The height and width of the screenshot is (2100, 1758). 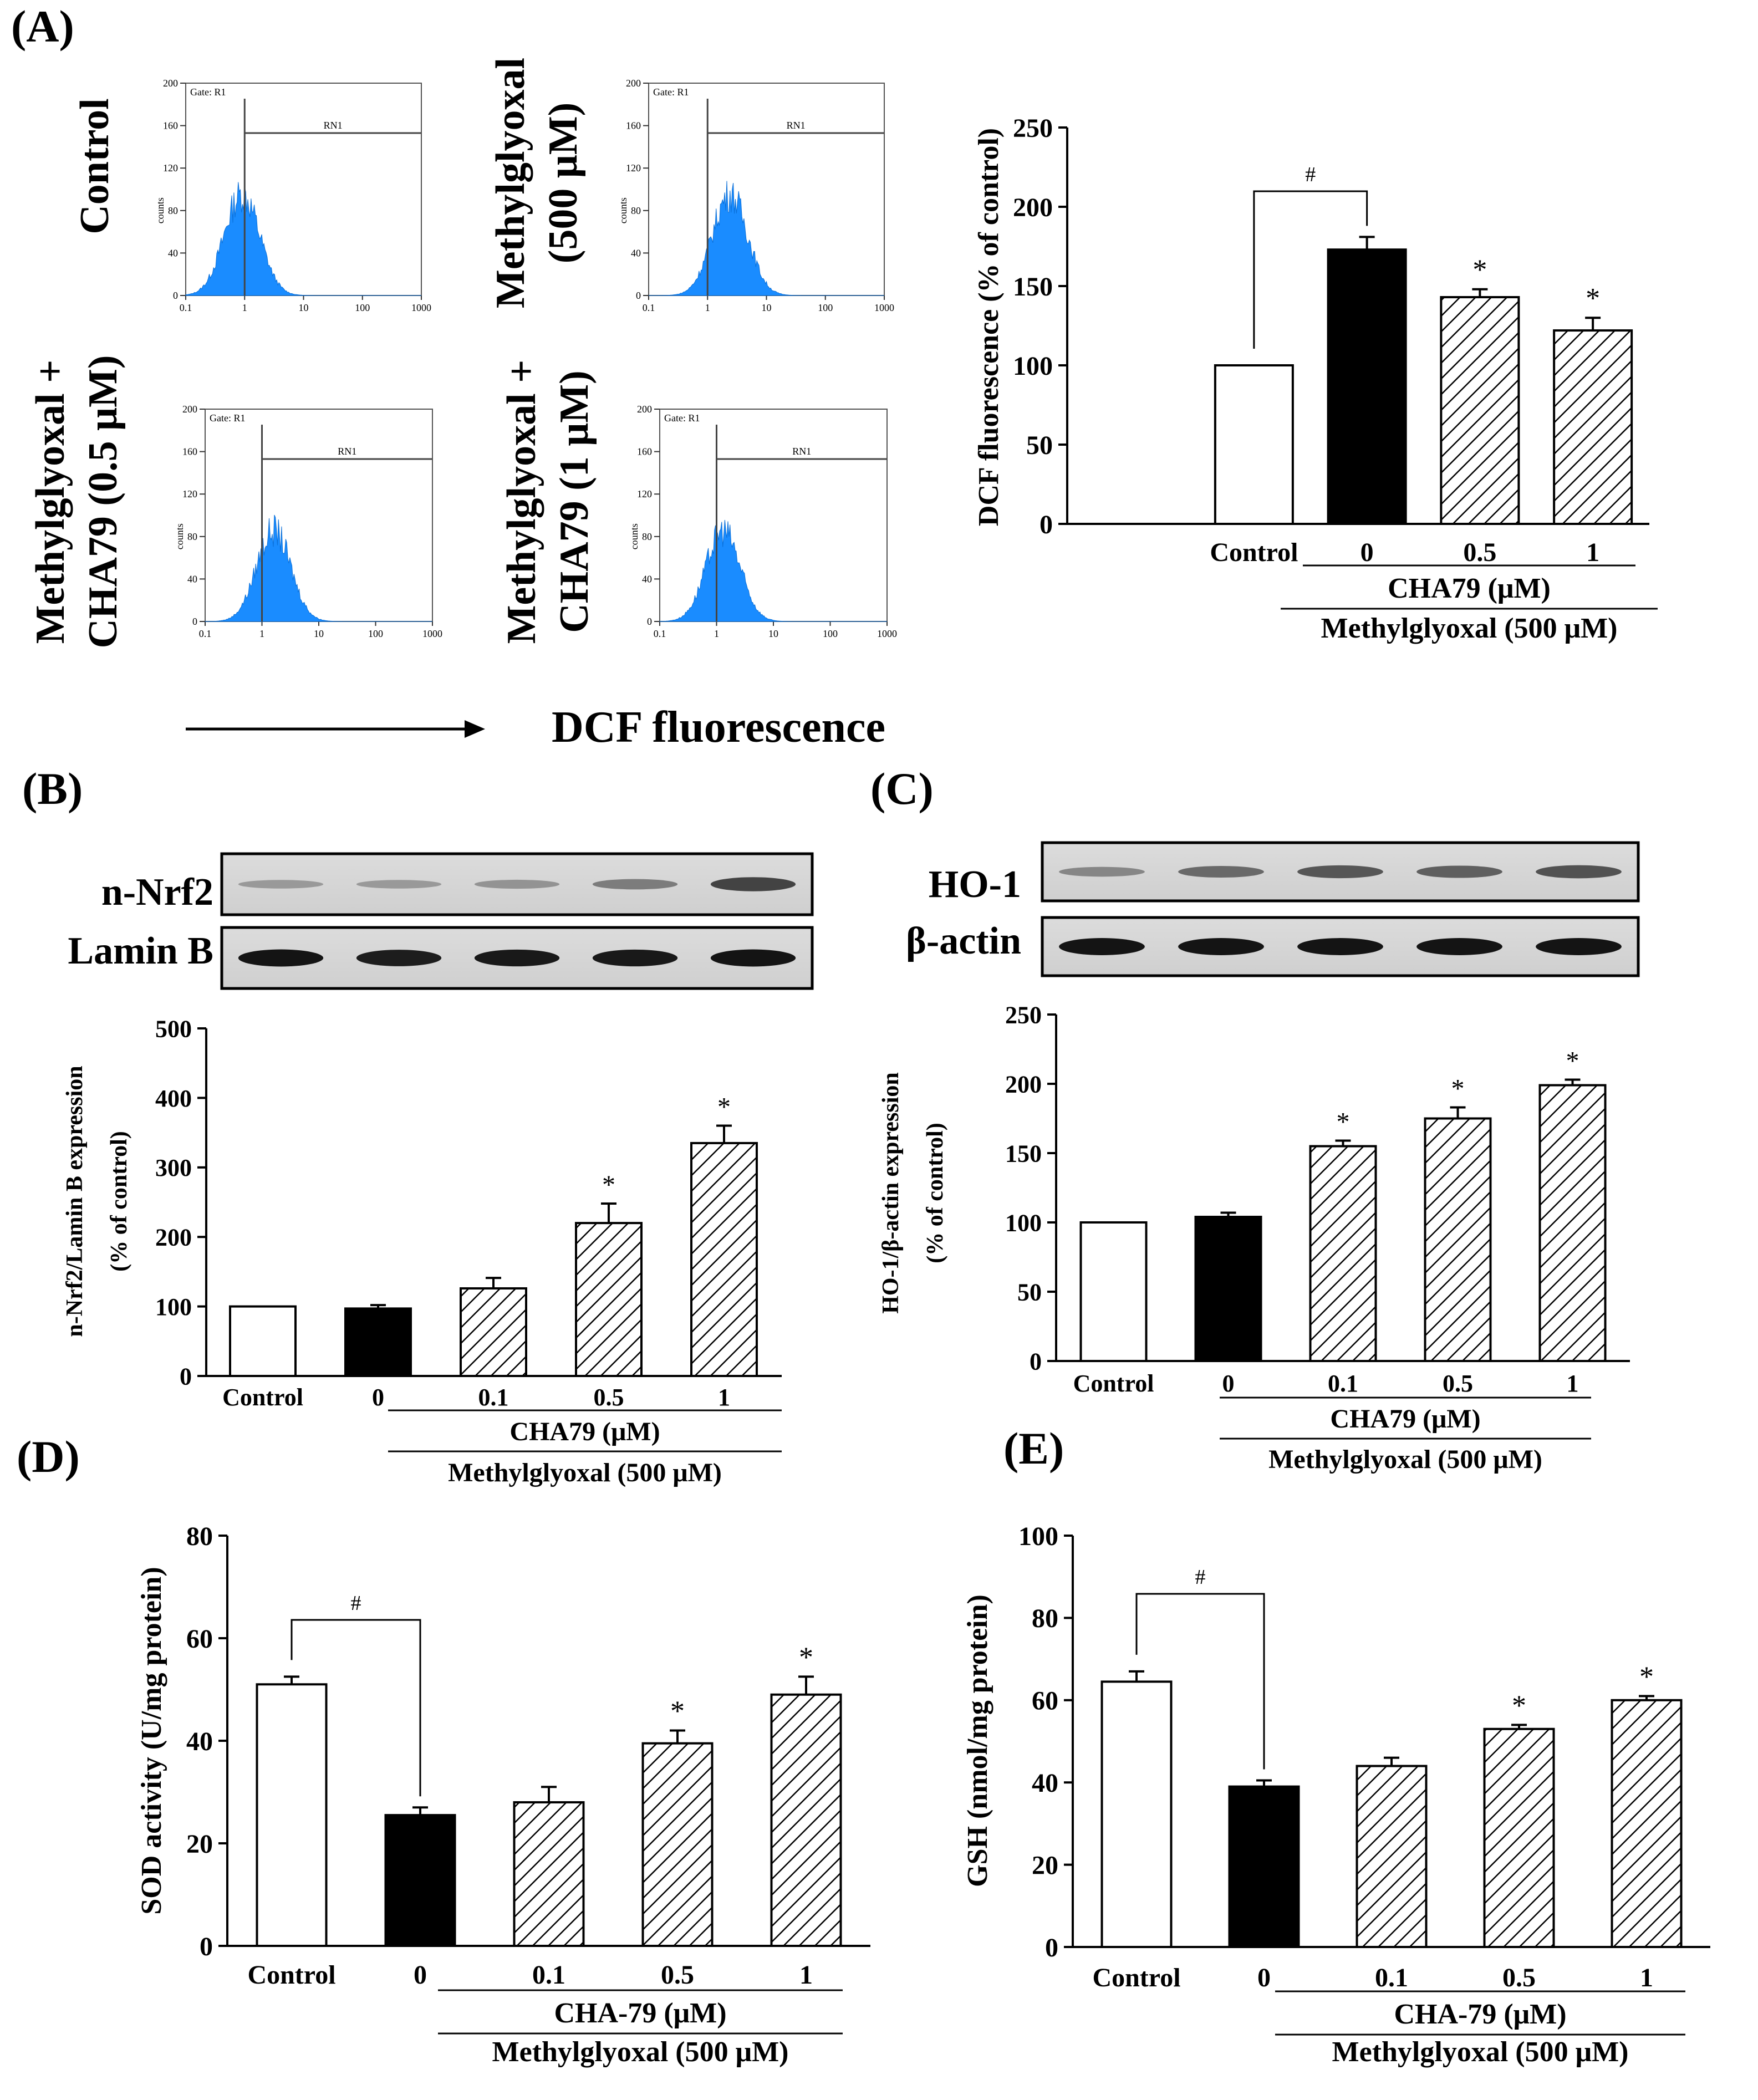 What do you see at coordinates (767, 189) in the screenshot?
I see `flow-plot-frame` at bounding box center [767, 189].